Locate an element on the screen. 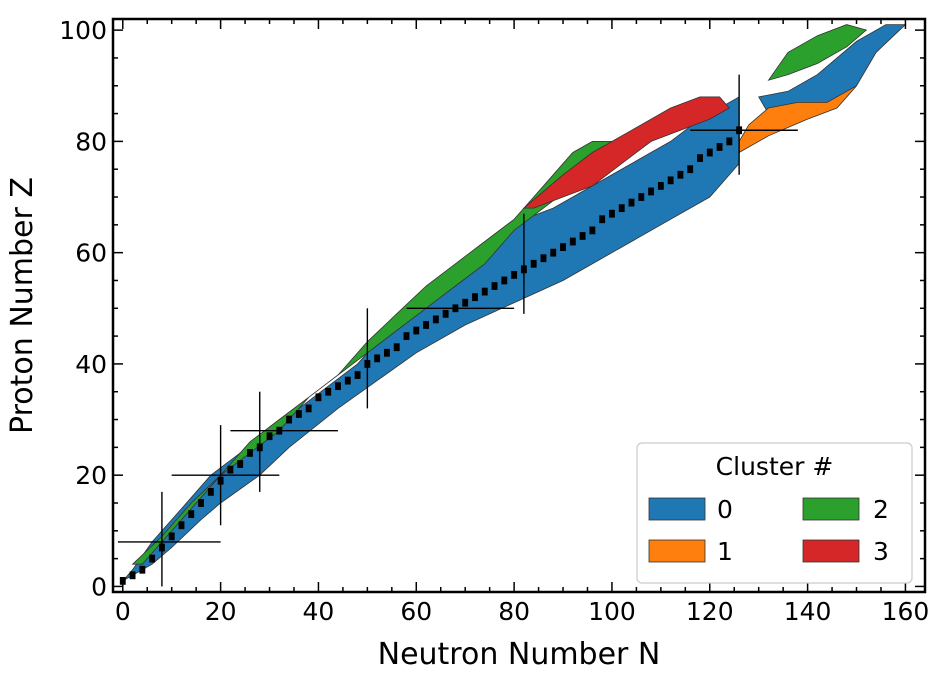 The height and width of the screenshot is (689, 947). x-tick-label: 140 is located at coordinates (808, 611).